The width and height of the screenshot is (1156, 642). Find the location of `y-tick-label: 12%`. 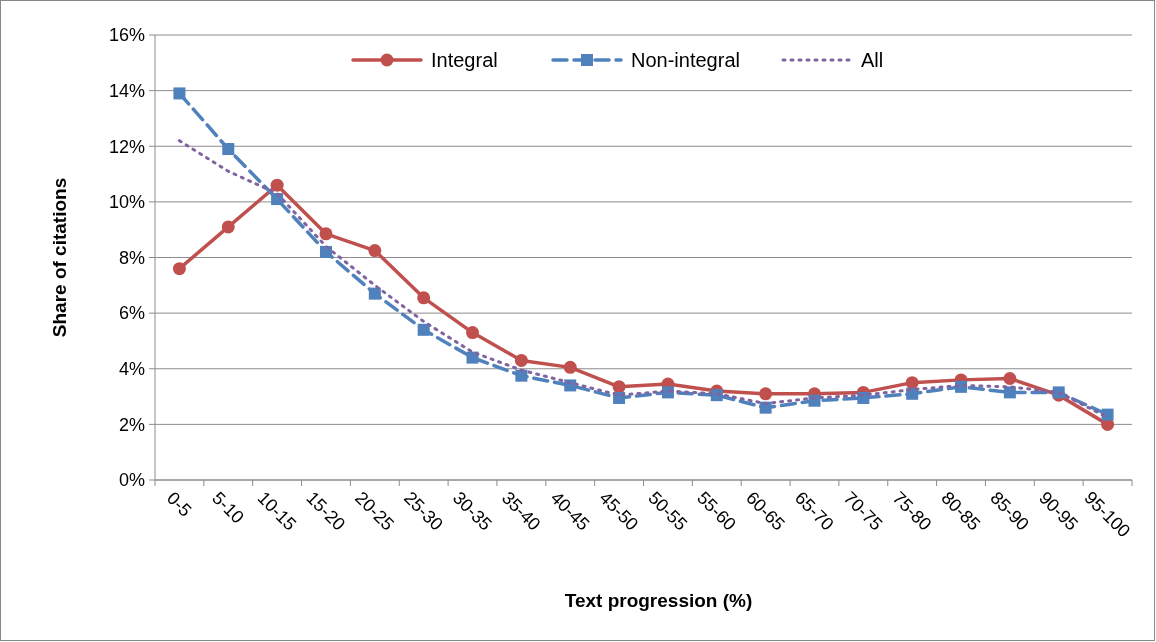

y-tick-label: 12% is located at coordinates (126, 146).